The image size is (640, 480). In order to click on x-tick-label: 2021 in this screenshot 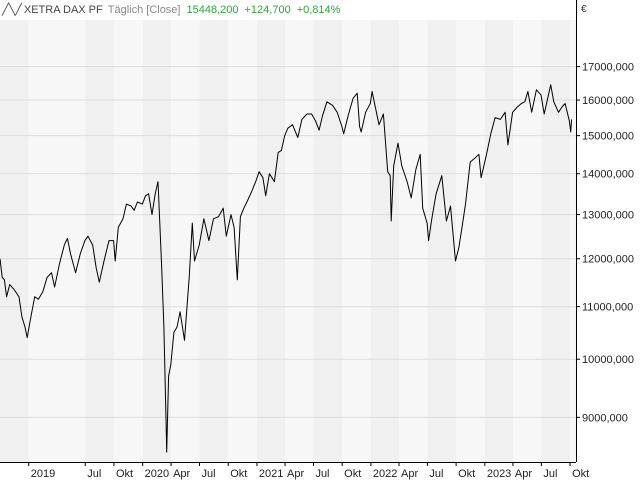, I will do `click(271, 474)`.